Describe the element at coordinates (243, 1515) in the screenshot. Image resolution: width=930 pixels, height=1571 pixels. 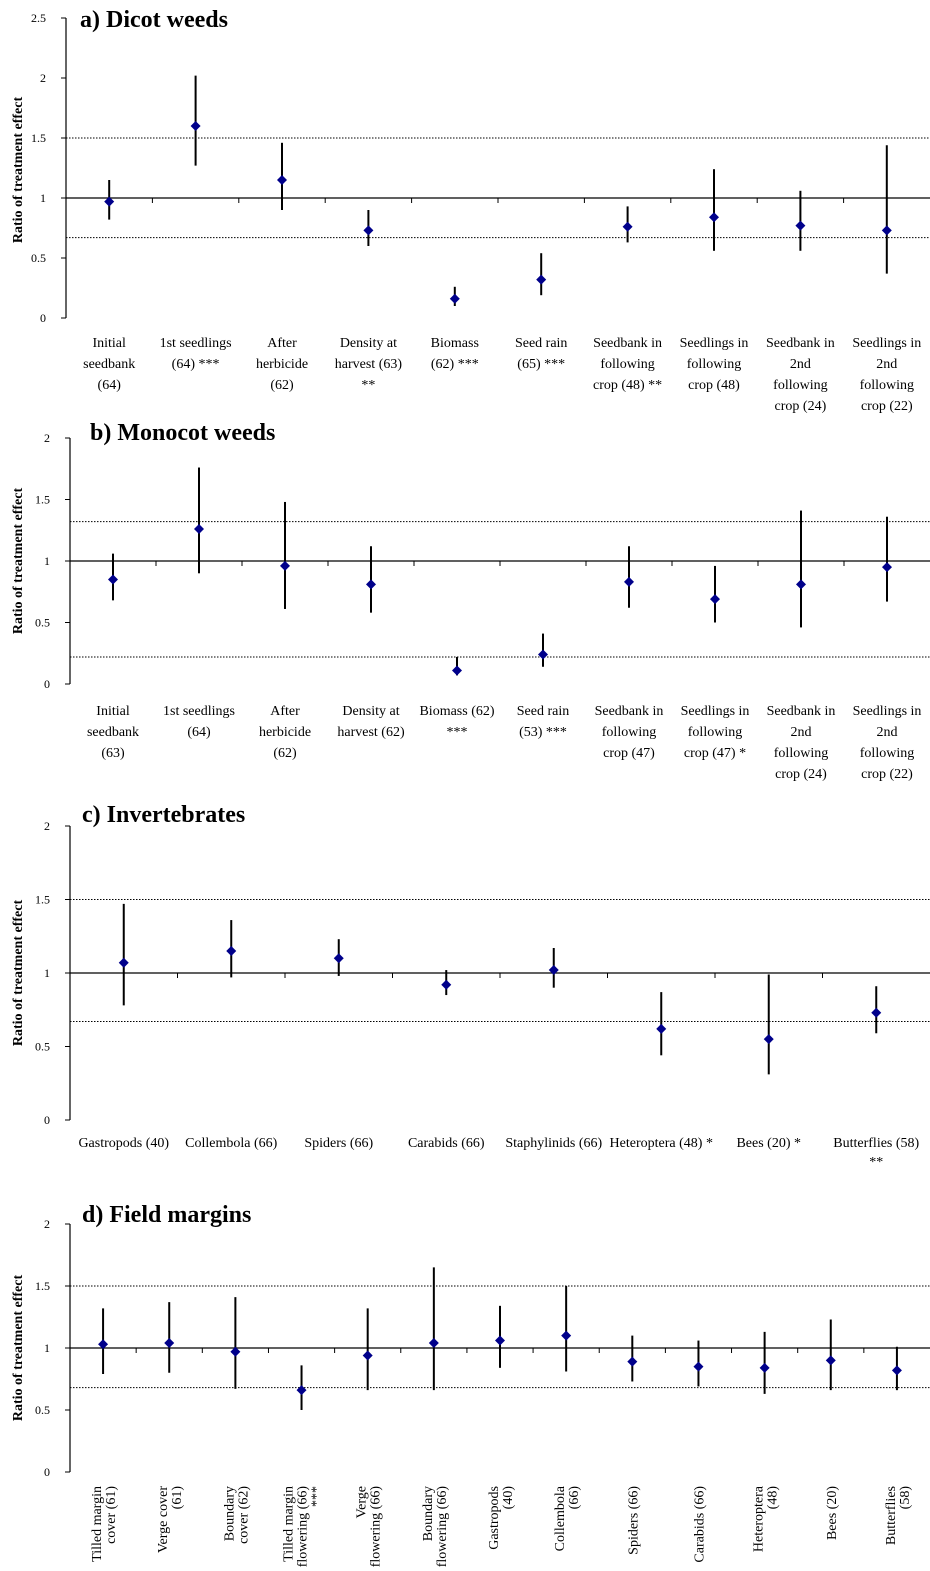
I see `x-tick-label: cover (62)` at that location.